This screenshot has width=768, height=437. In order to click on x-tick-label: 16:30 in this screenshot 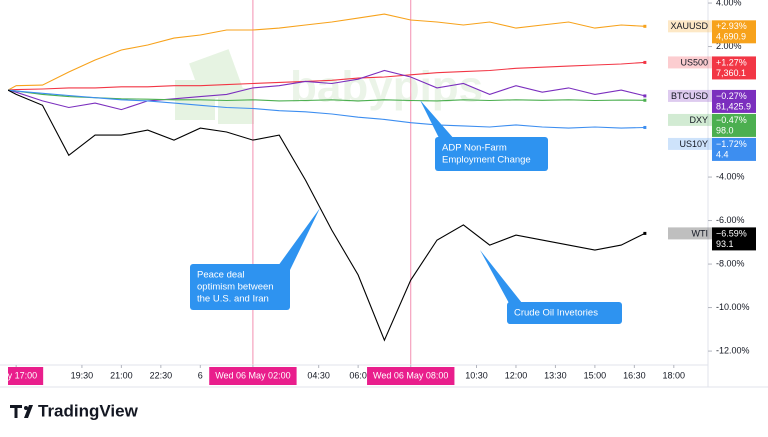, I will do `click(634, 375)`.